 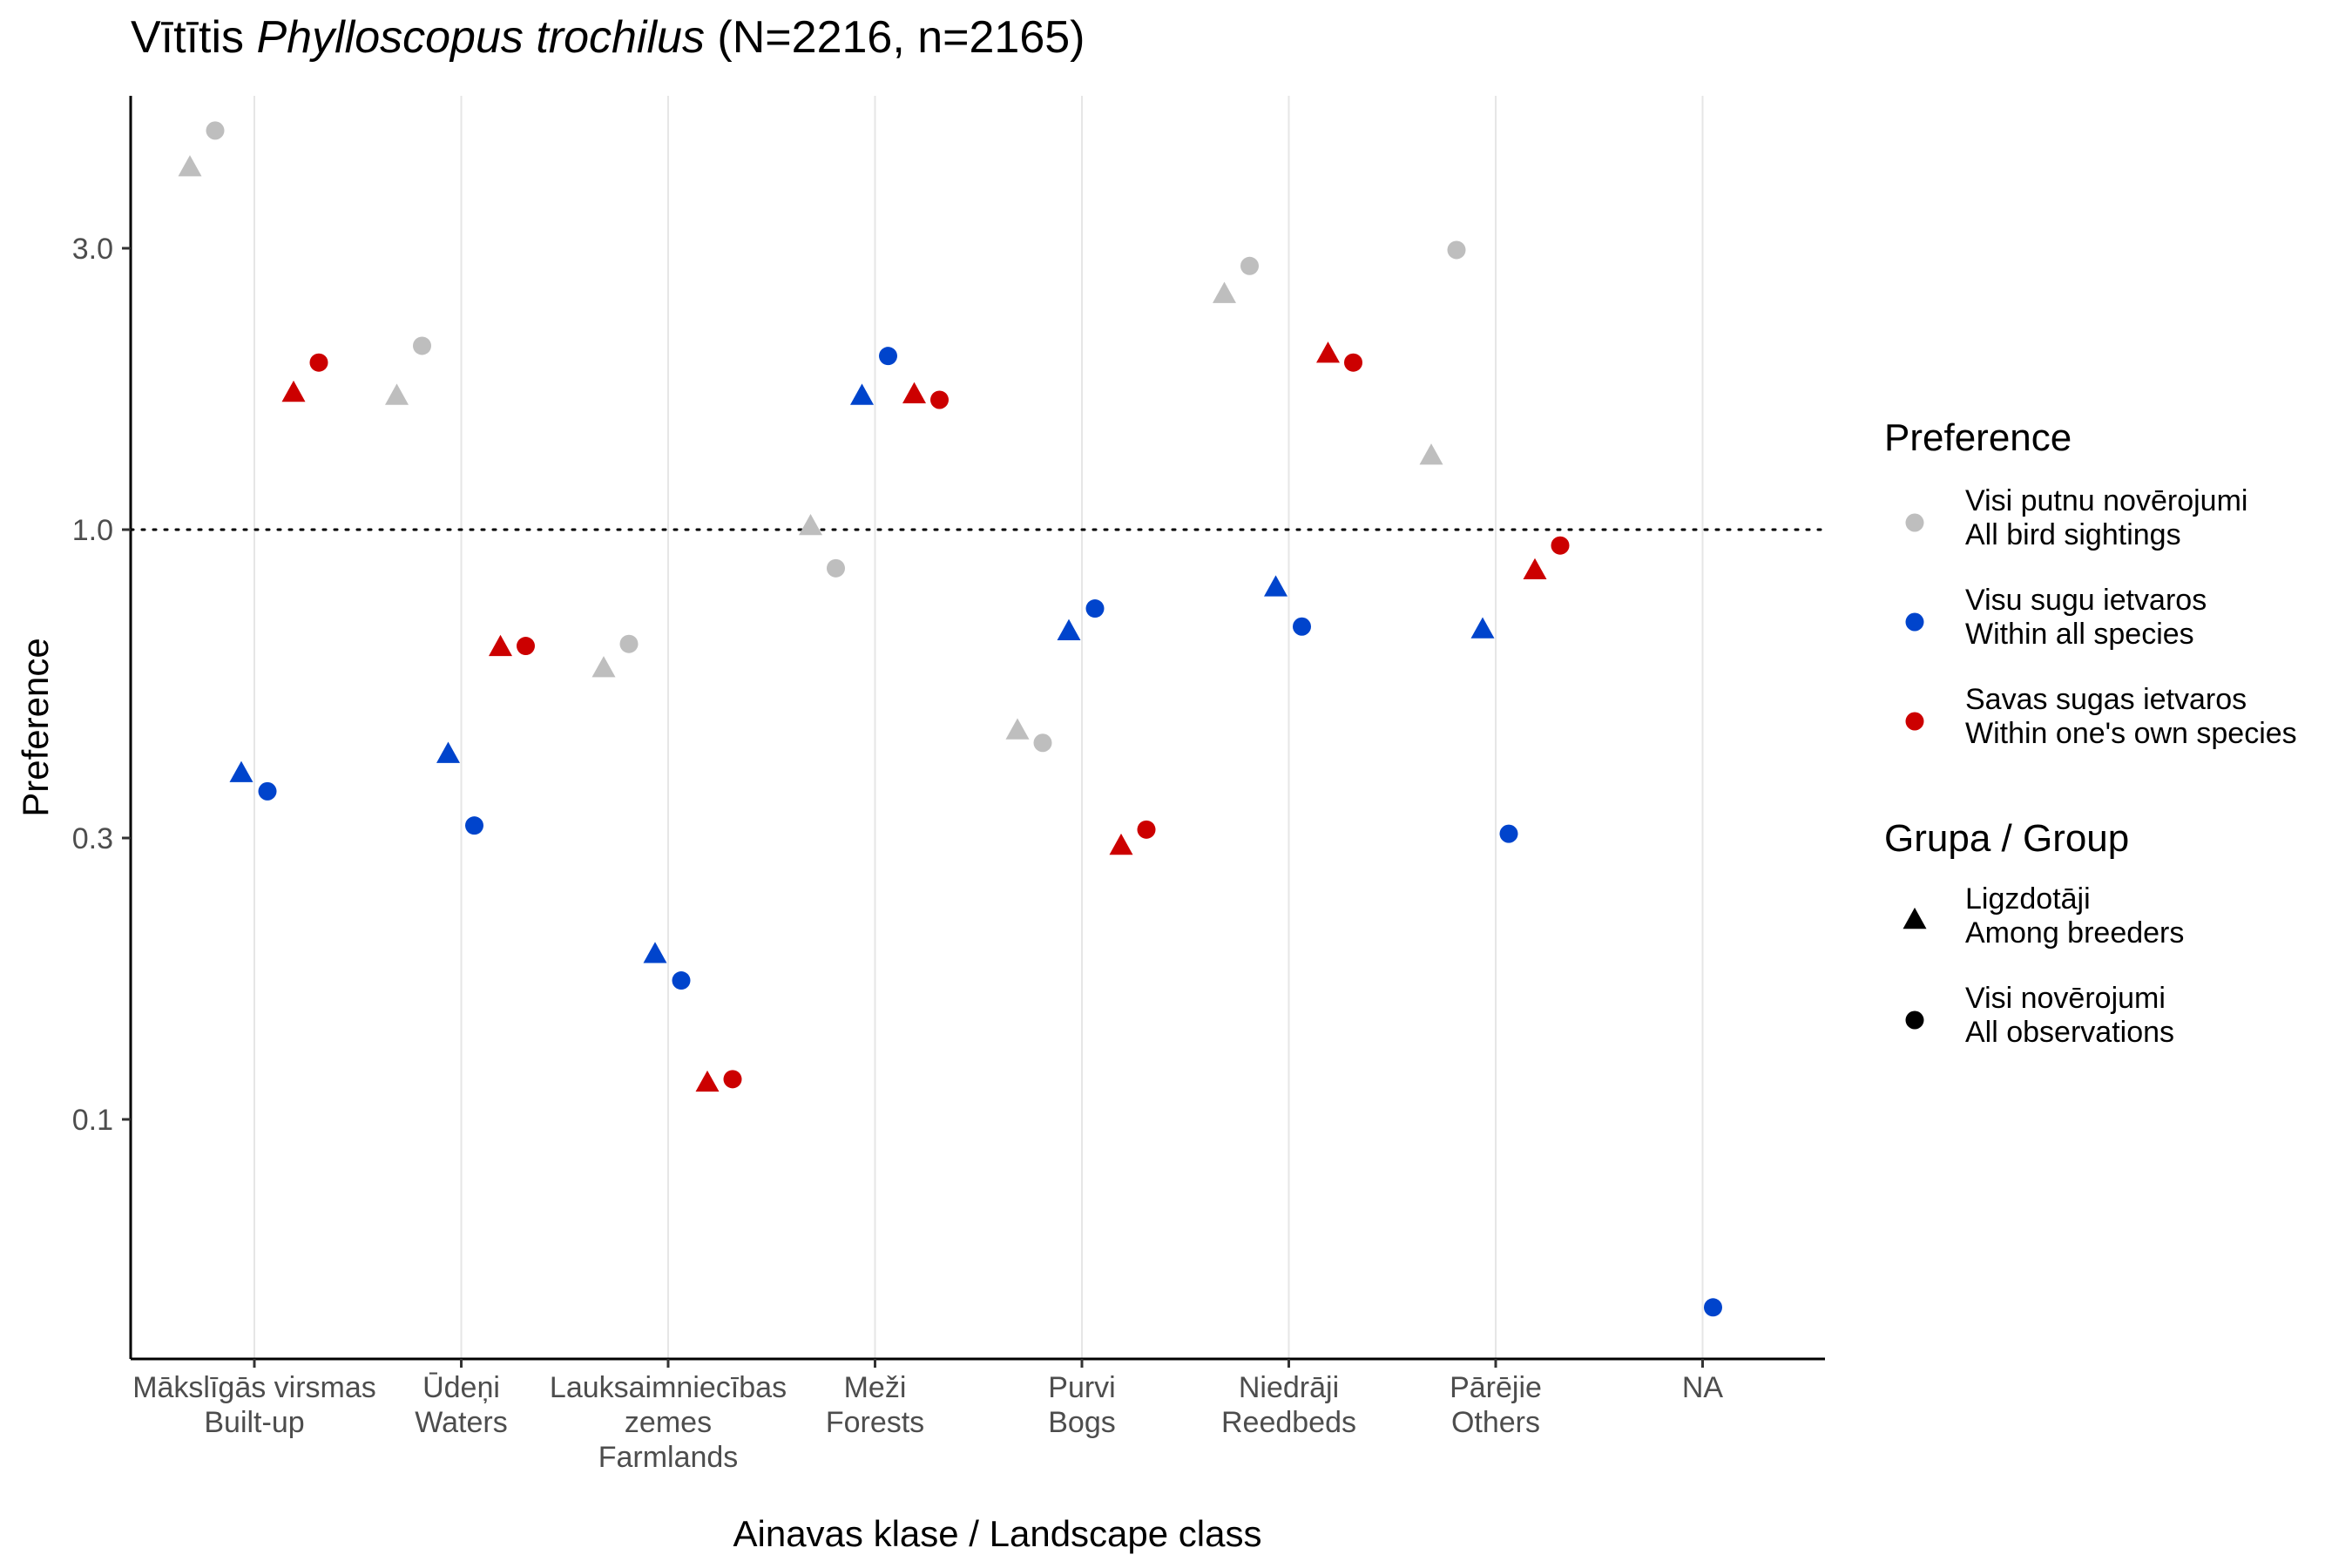 I want to click on y-axis-title: Preference, so click(x=35, y=727).